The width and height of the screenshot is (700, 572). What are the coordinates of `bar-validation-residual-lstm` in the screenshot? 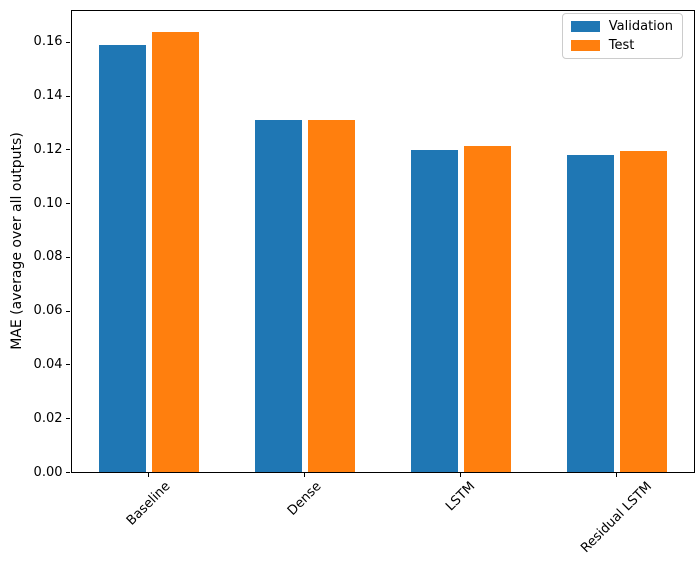 It's located at (590, 314).